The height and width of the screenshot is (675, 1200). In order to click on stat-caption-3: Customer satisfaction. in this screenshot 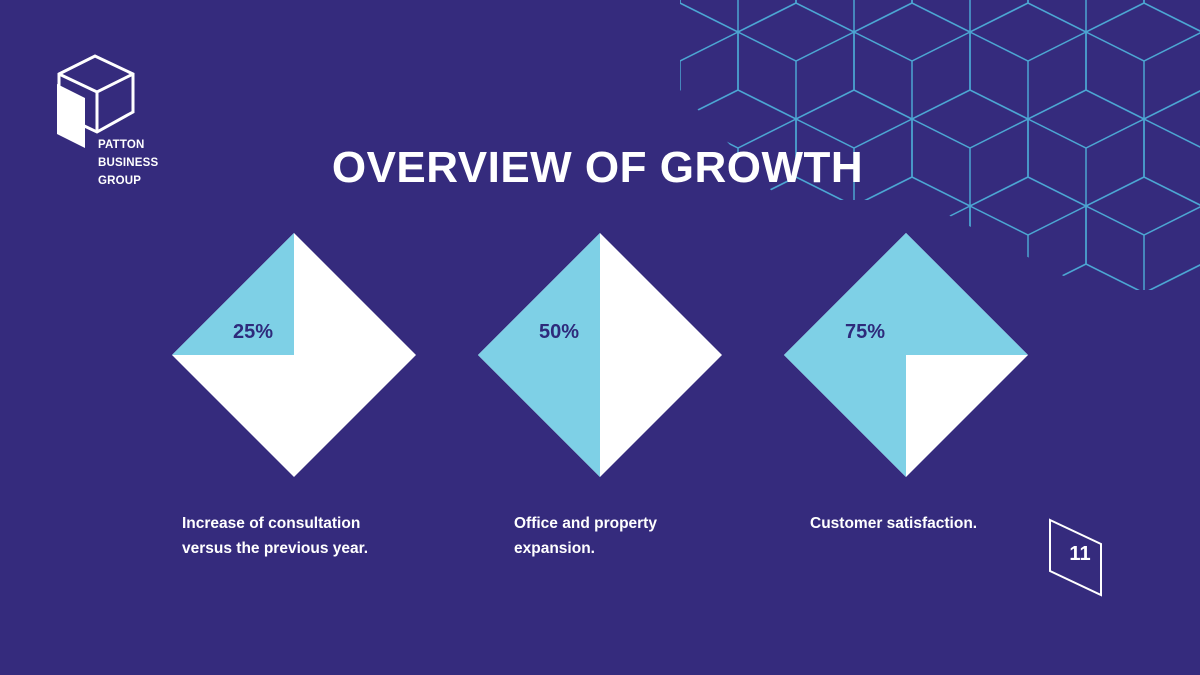, I will do `click(894, 523)`.